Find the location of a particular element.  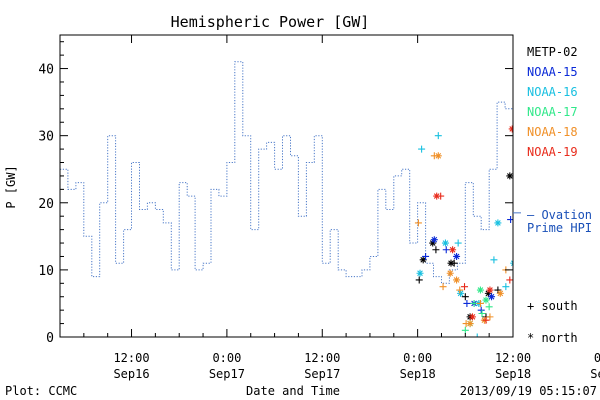

y-tick-label-0: 0 is located at coordinates (50, 338).